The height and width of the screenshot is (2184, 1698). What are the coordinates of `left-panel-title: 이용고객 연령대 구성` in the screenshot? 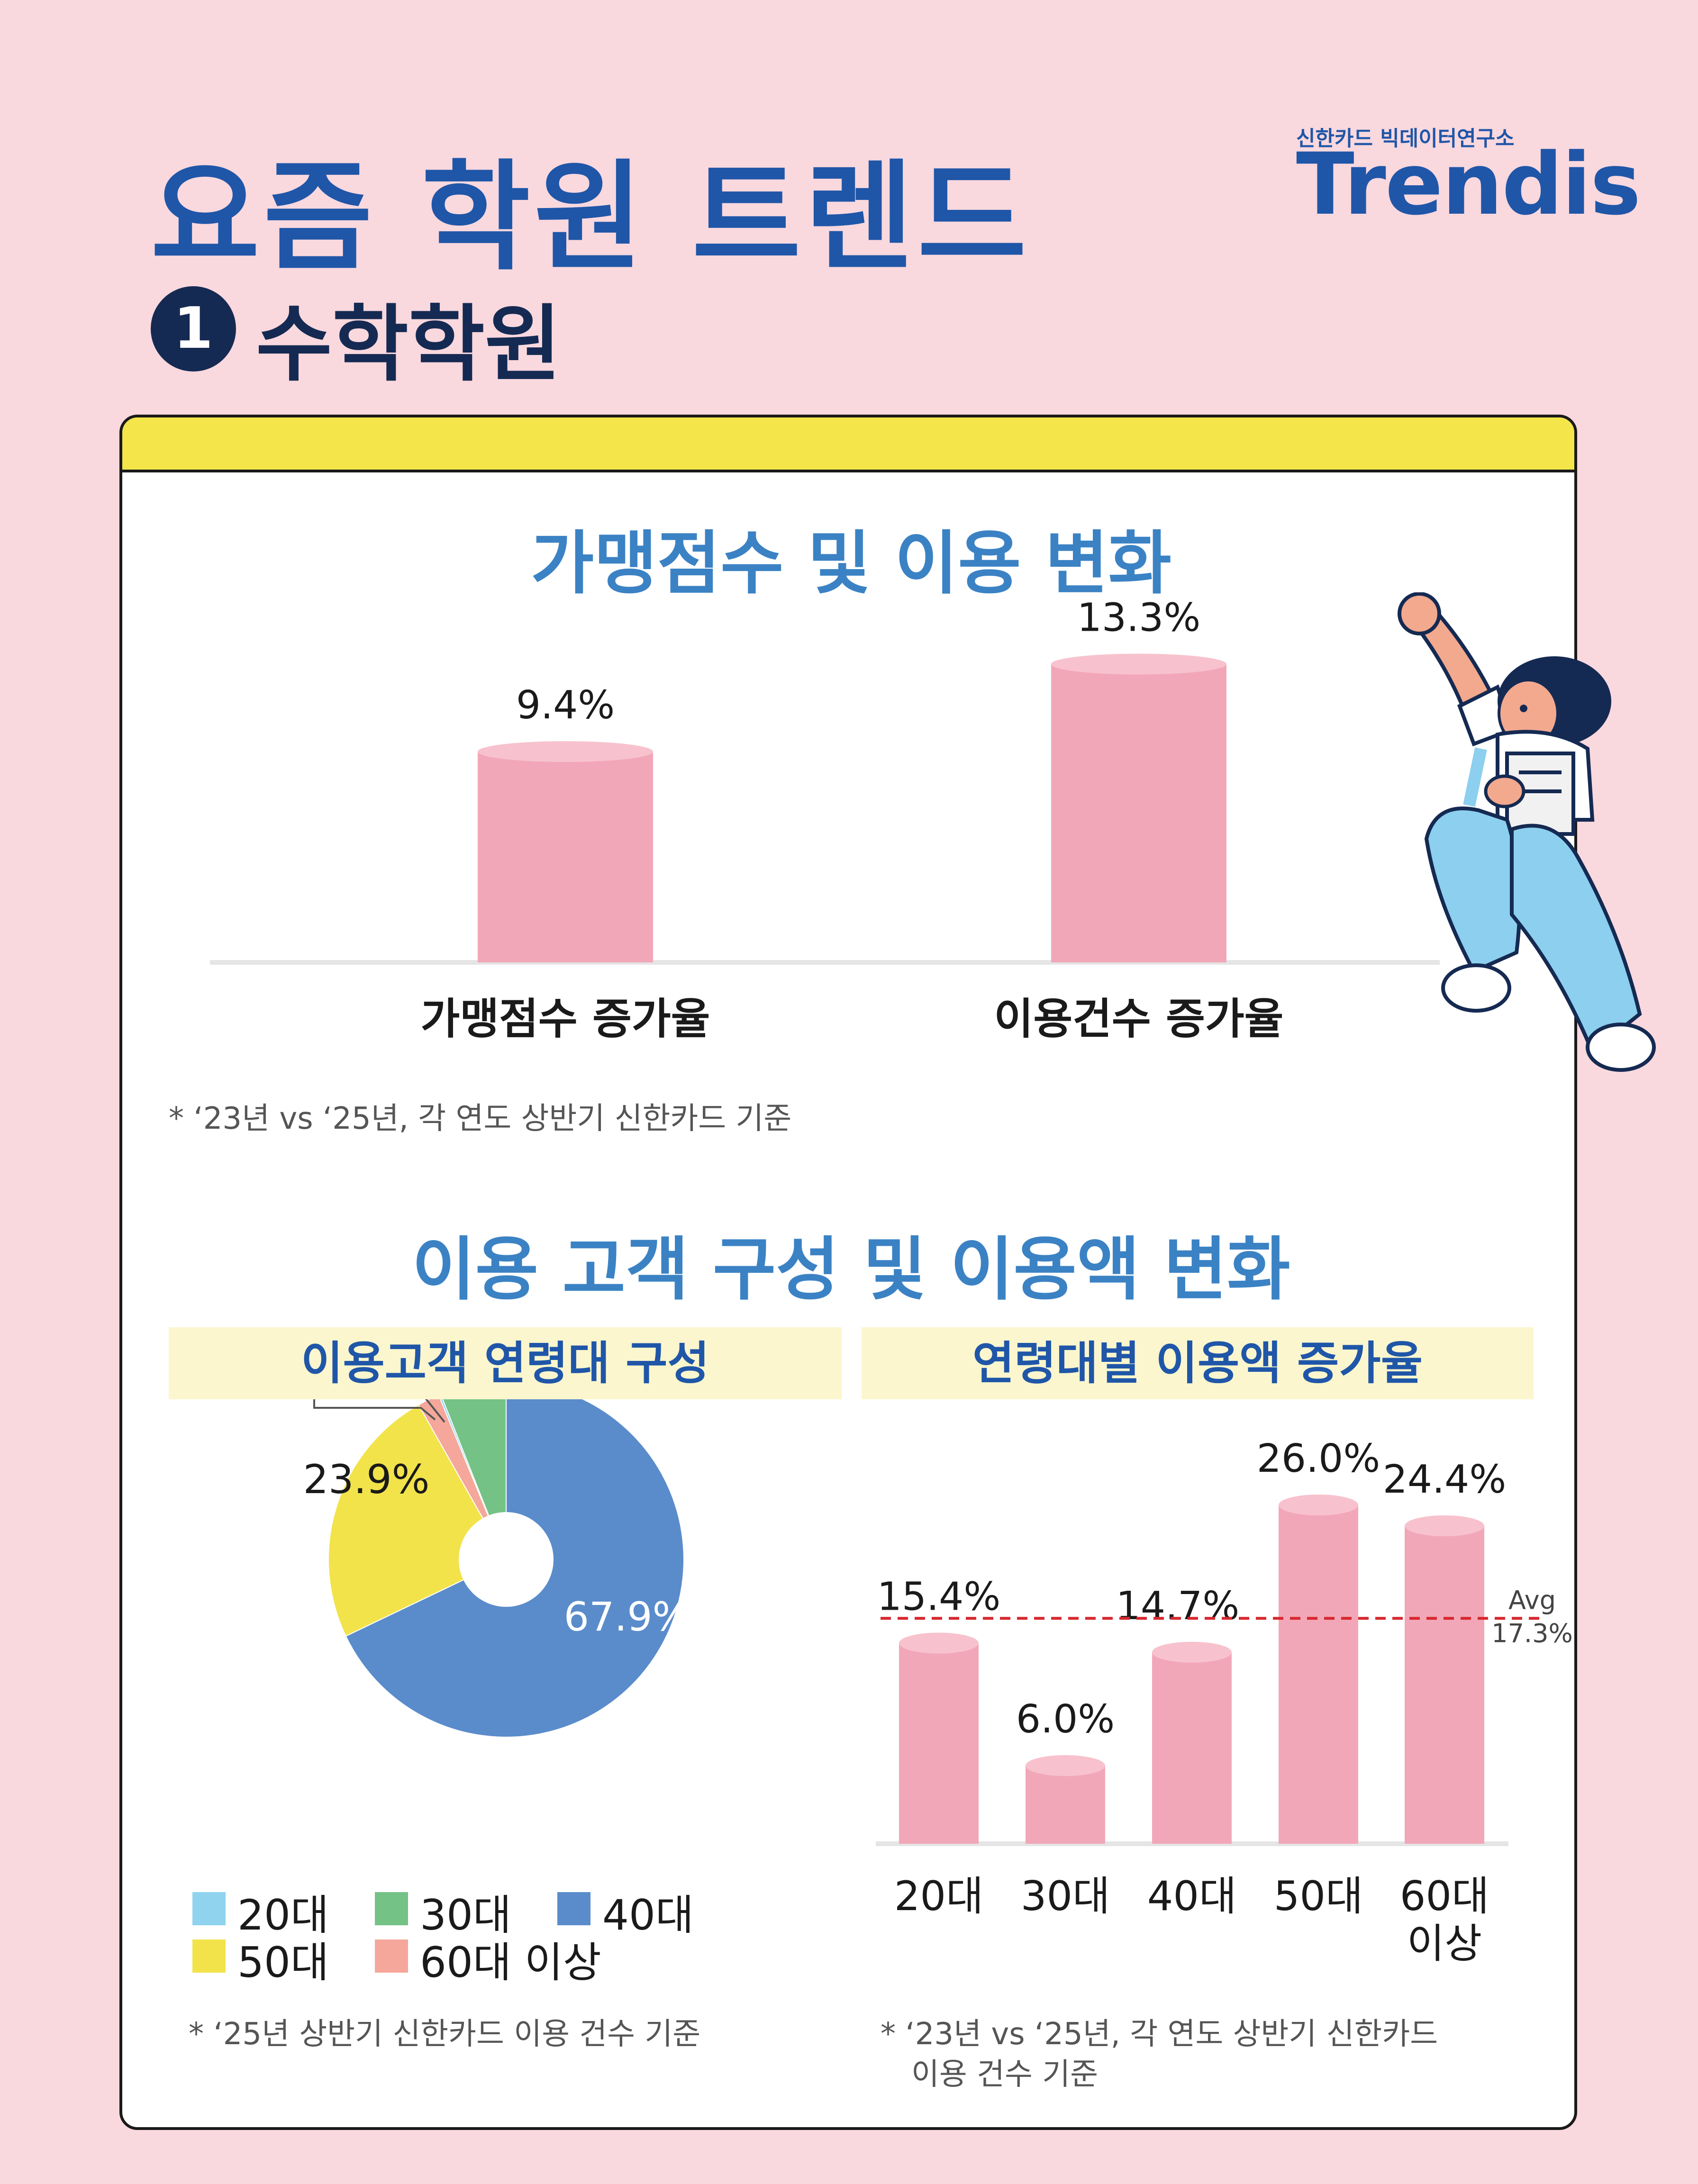 It's located at (505, 1363).